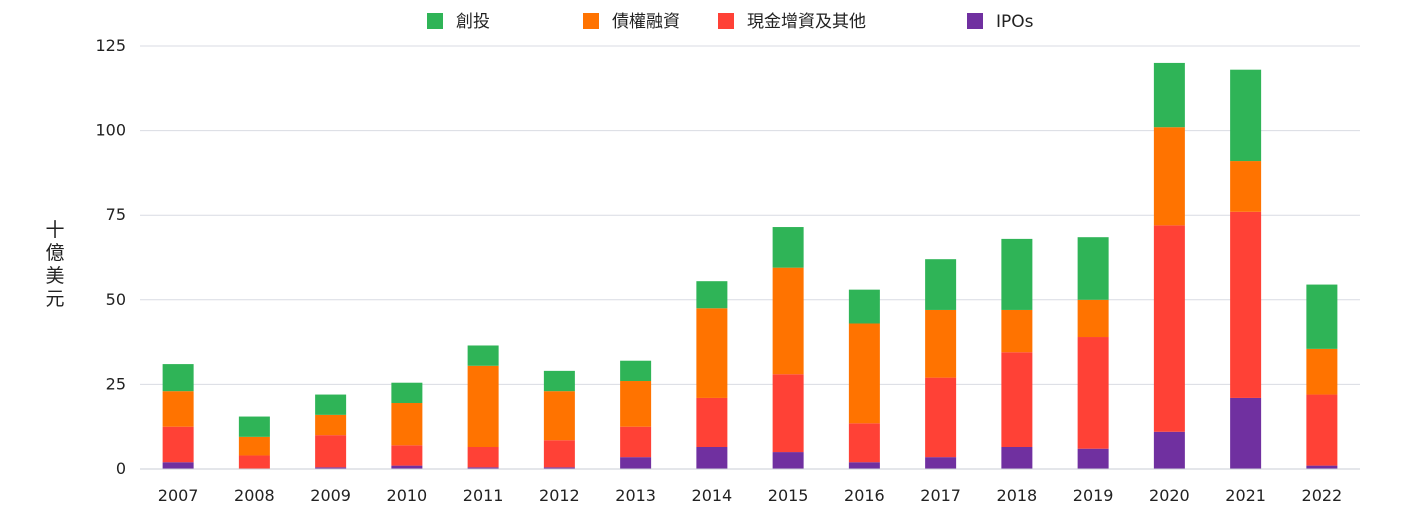 The image size is (1412, 513). I want to click on x-tick-label: 2015, so click(788, 495).